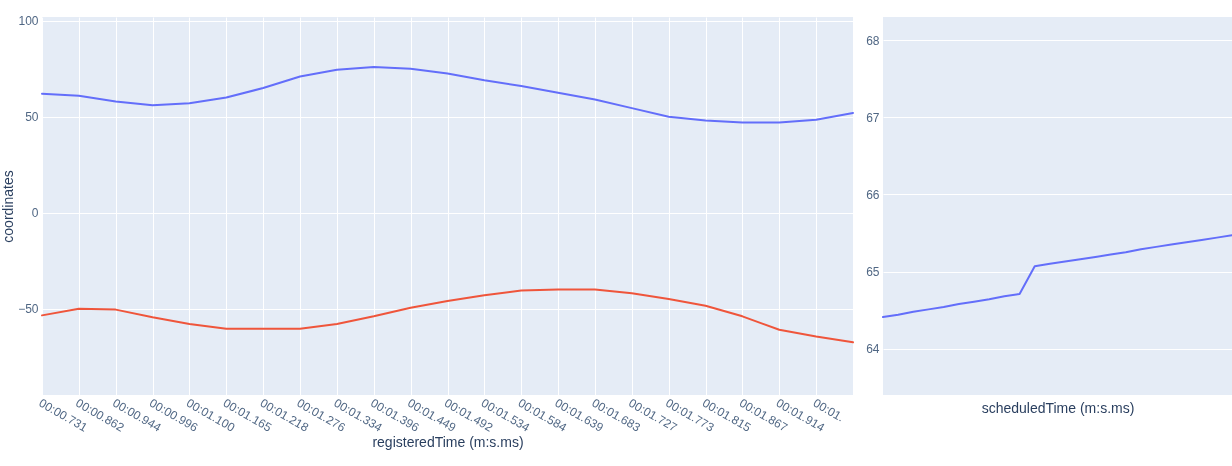 The width and height of the screenshot is (1232, 466). I want to click on x-axis-title: scheduledTime (m:s.ms), so click(1058, 407).